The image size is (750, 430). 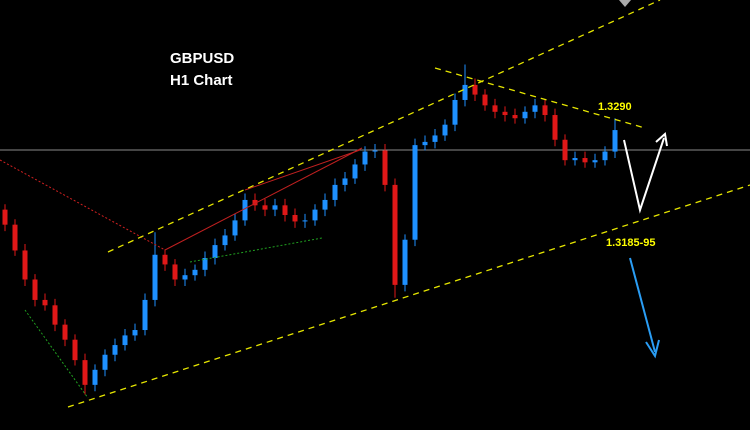 What do you see at coordinates (615, 107) in the screenshot?
I see `annotation: 1.3290` at bounding box center [615, 107].